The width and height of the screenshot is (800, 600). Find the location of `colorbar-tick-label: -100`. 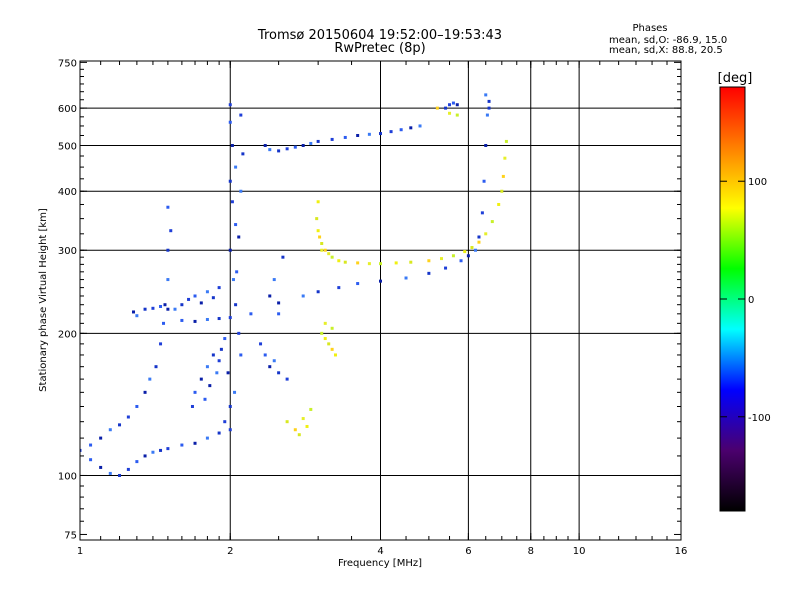

colorbar-tick-label: -100 is located at coordinates (759, 418).